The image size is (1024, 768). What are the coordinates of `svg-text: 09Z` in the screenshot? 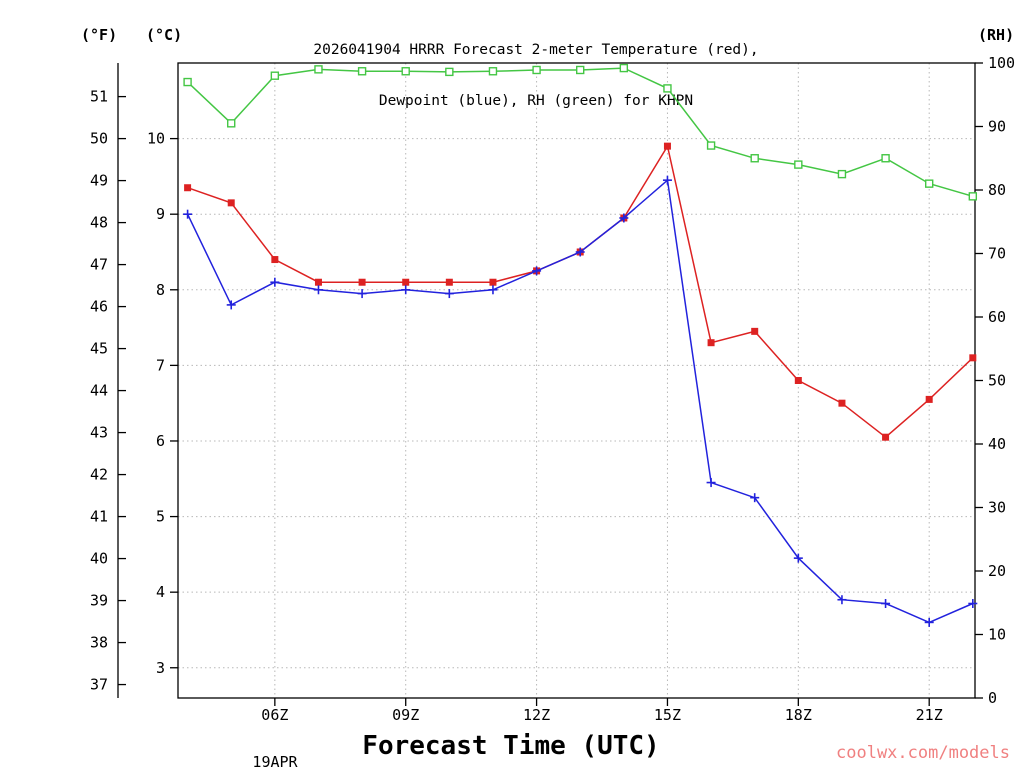 It's located at (405, 715).